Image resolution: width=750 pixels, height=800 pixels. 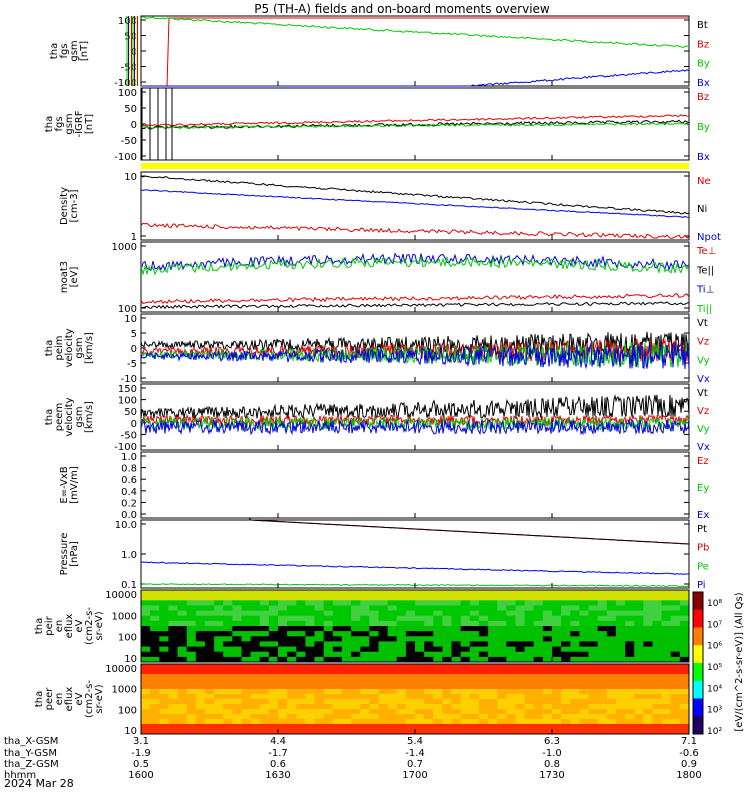 What do you see at coordinates (702, 323) in the screenshot?
I see `legend-entry: Vt` at bounding box center [702, 323].